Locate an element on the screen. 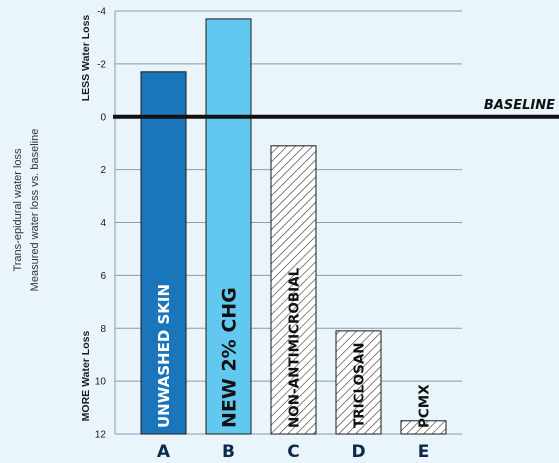 The image size is (559, 463). y-tick-label: 0 is located at coordinates (103, 117).